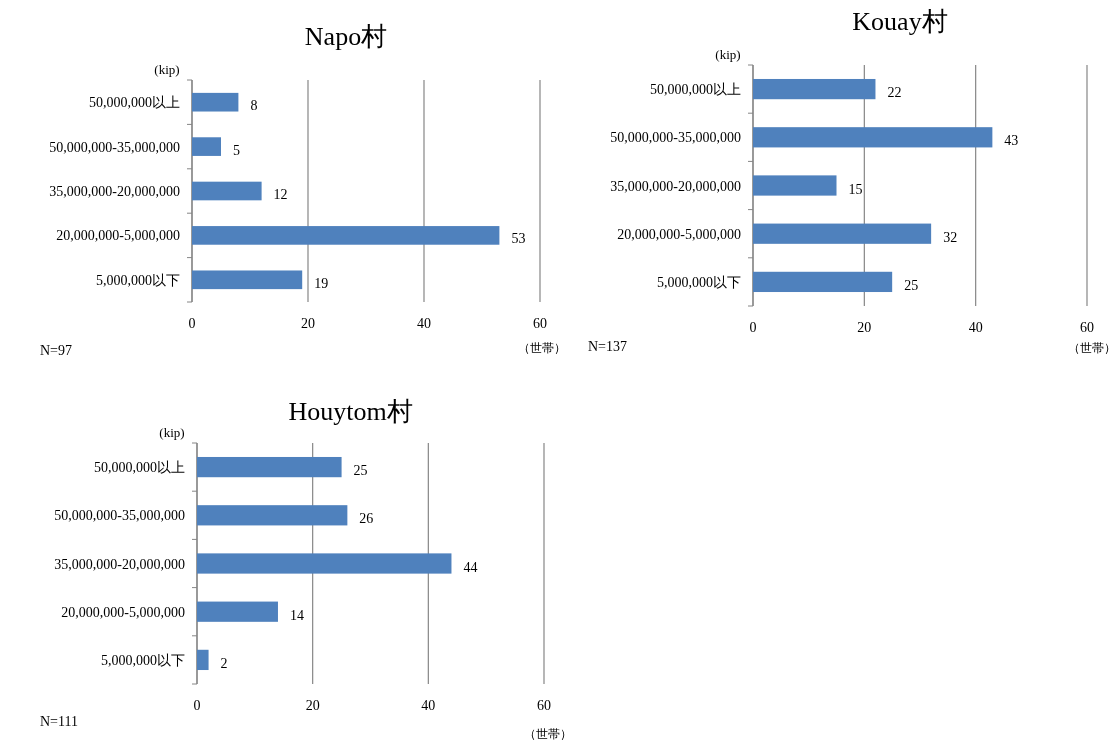 Image resolution: width=1115 pixels, height=740 pixels. I want to click on data-label: 26, so click(366, 519).